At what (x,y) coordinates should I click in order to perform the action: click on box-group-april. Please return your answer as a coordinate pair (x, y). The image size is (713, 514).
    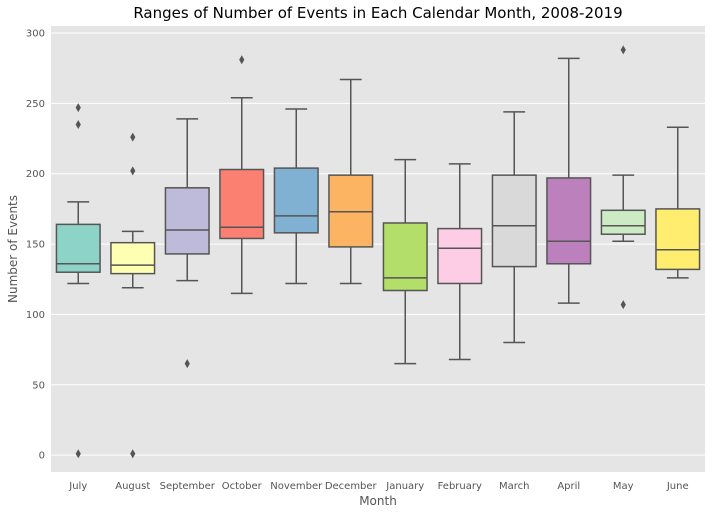
    Looking at the image, I should click on (569, 180).